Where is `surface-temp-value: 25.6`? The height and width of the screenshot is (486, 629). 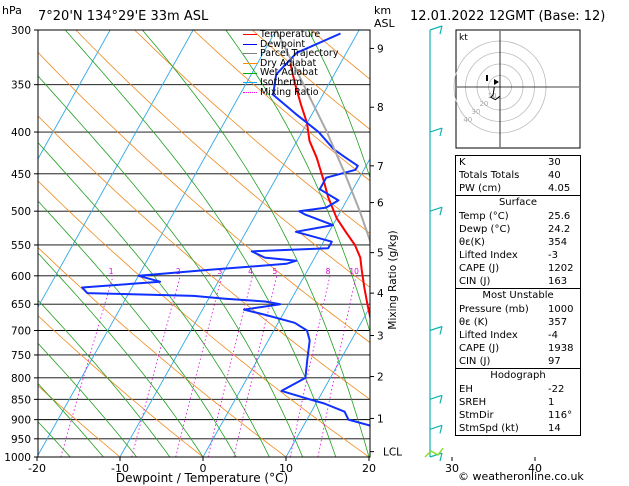 surface-temp-value: 25.6 is located at coordinates (559, 216).